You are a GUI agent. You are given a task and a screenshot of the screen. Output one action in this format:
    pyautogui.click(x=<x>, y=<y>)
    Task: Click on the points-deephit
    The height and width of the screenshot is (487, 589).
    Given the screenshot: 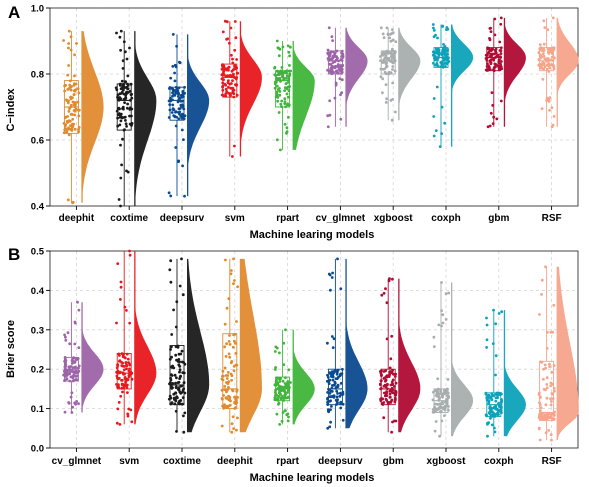 What is the action you would take?
    pyautogui.click(x=230, y=345)
    